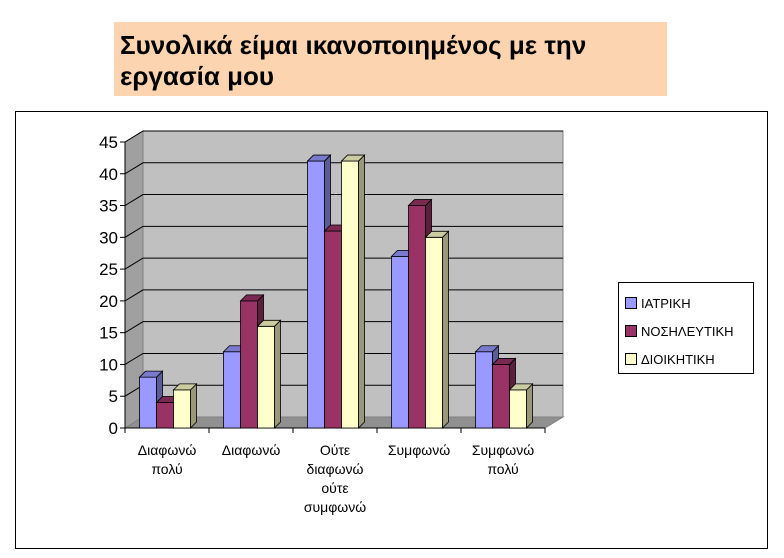  I want to click on legend-label-nosileftiki: ΝΟΣΗΛΕΥΤΙΚΗ, so click(687, 331).